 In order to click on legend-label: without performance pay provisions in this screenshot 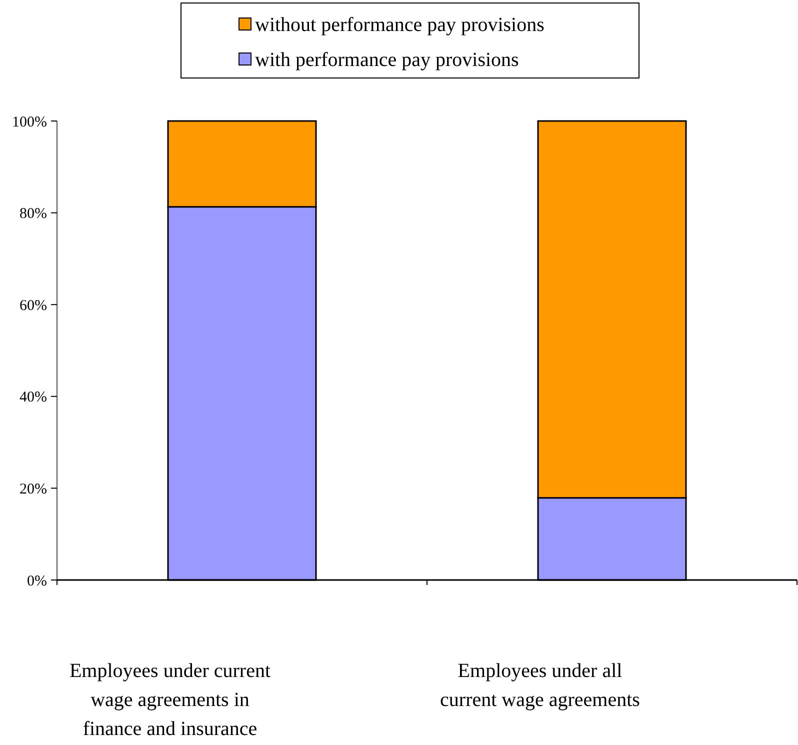, I will do `click(400, 25)`.